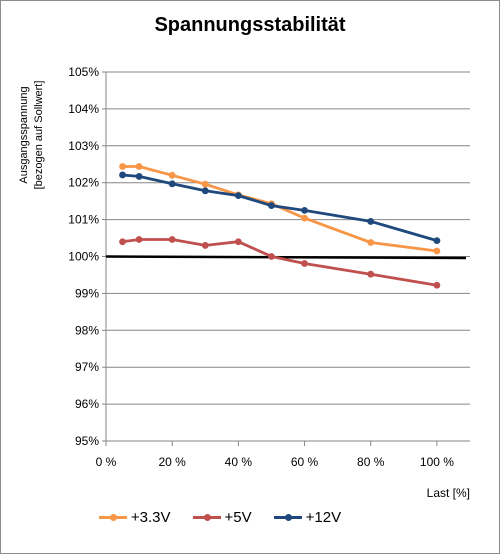  What do you see at coordinates (305, 462) in the screenshot?
I see `x-tick-label-60: 60 %` at bounding box center [305, 462].